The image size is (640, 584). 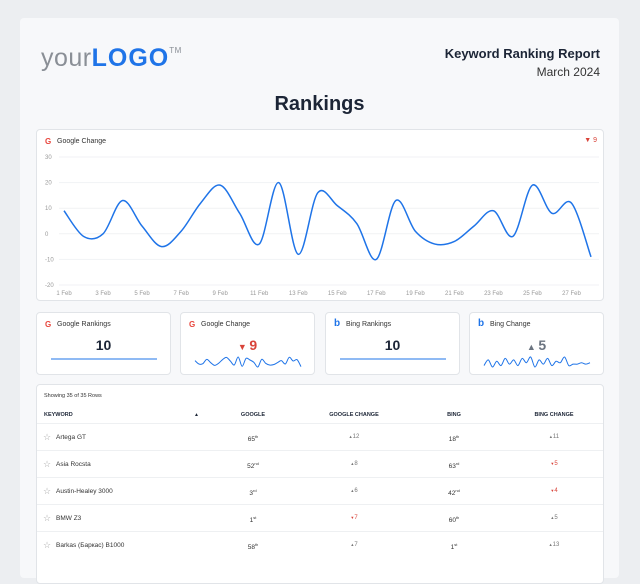 I want to click on keyword: Austin-Healey 3000, so click(x=84, y=491).